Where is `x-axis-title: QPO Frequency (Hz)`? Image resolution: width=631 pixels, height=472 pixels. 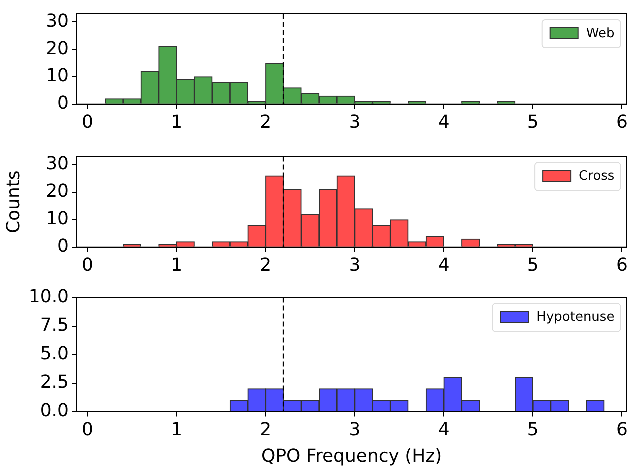 x-axis-title: QPO Frequency (Hz) is located at coordinates (352, 456).